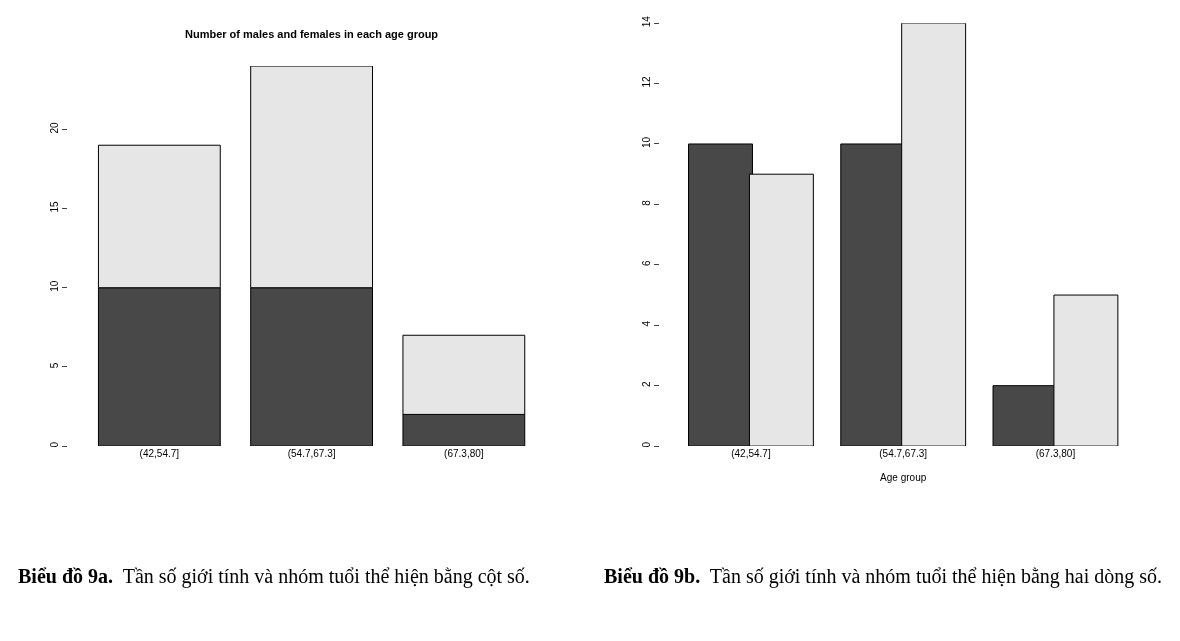 This screenshot has height=641, width=1180. What do you see at coordinates (646, 21) in the screenshot?
I see `y-tick-label: 14` at bounding box center [646, 21].